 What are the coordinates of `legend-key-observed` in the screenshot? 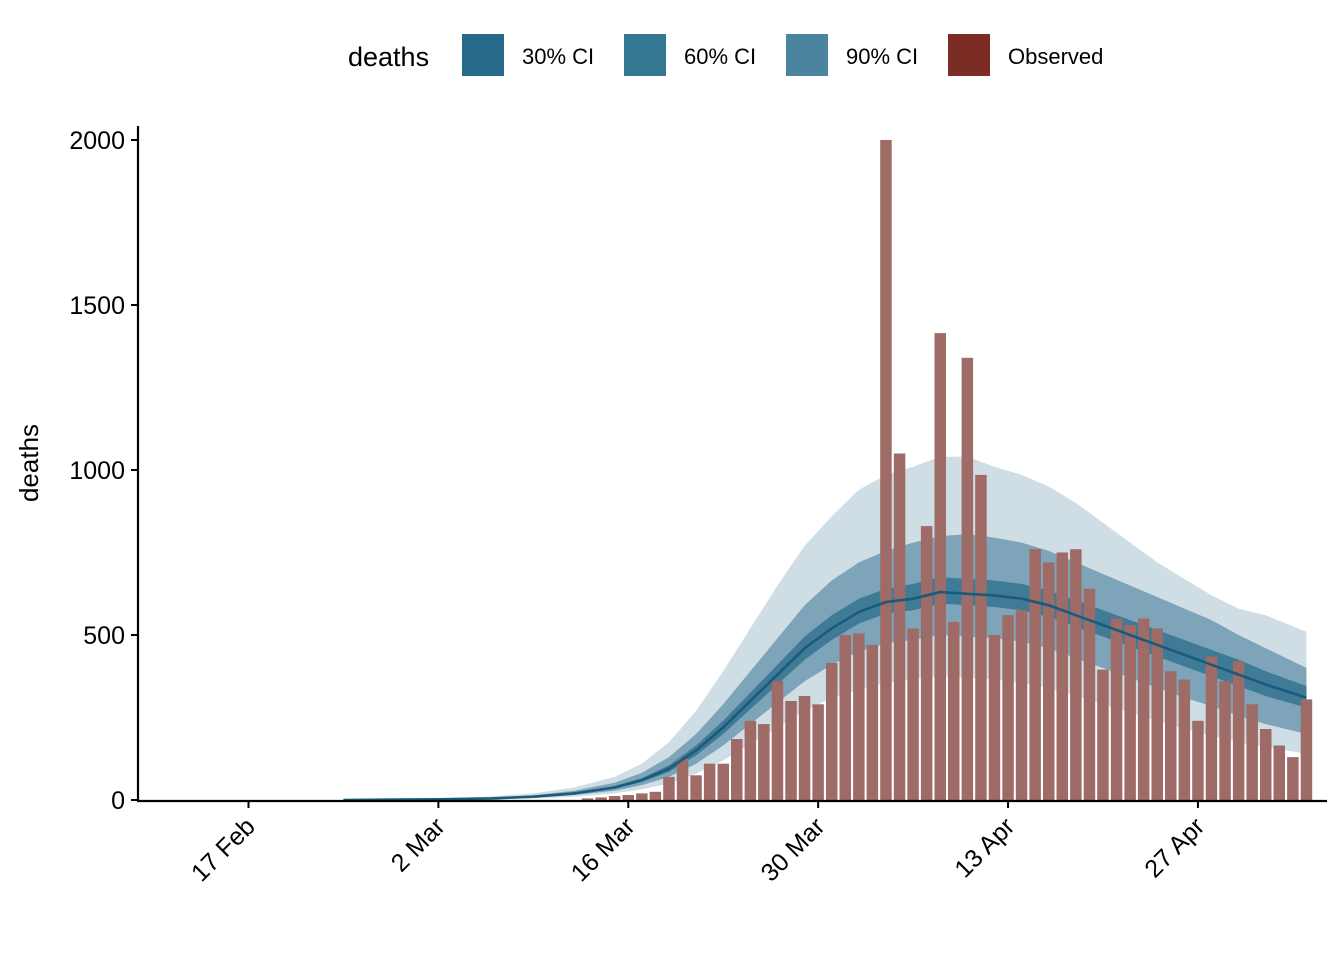 It's located at (969, 55).